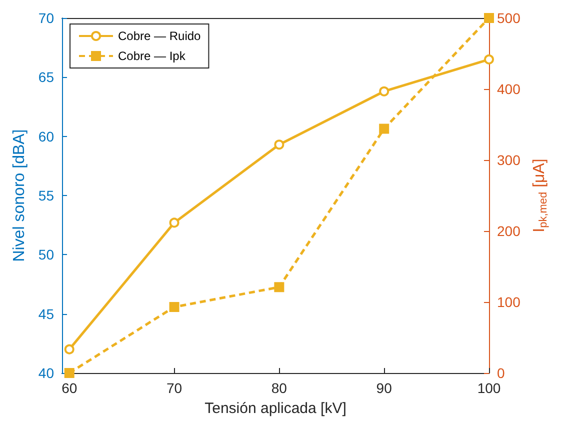 This screenshot has width=566, height=425. Describe the element at coordinates (509, 302) in the screenshot. I see `y2-tick-label: 100` at that location.